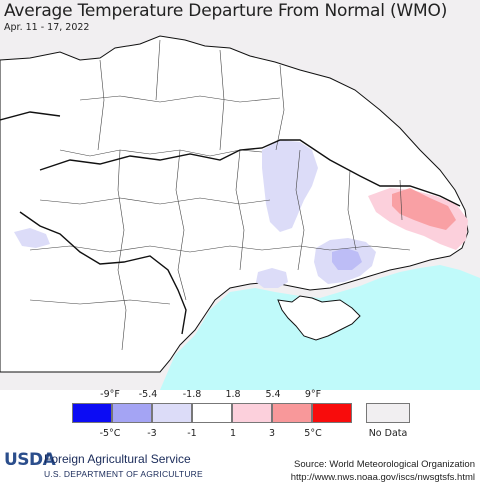 This screenshot has height=485, width=480. Describe the element at coordinates (32, 238) in the screenshot. I see `cool-anomaly-west` at that location.